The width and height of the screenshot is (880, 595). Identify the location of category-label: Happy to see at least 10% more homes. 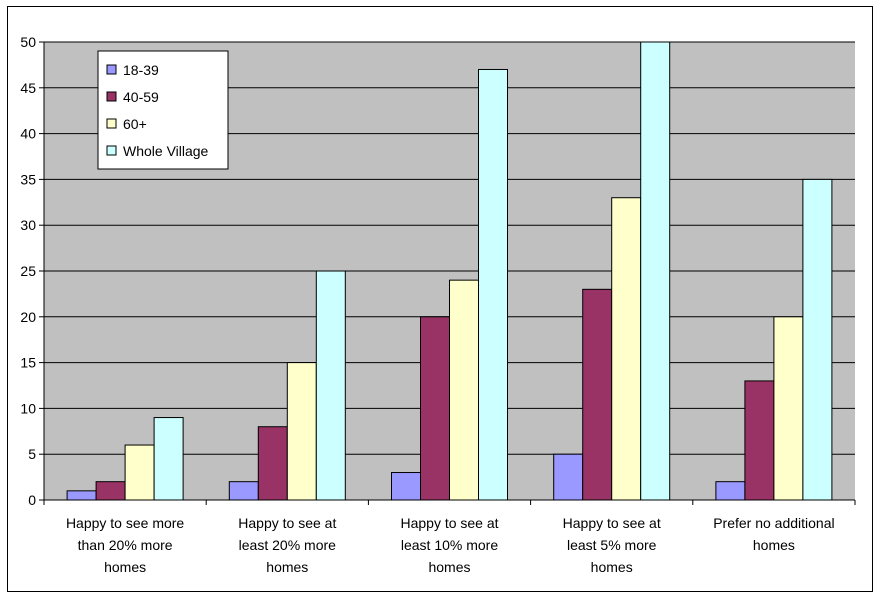
(449, 545).